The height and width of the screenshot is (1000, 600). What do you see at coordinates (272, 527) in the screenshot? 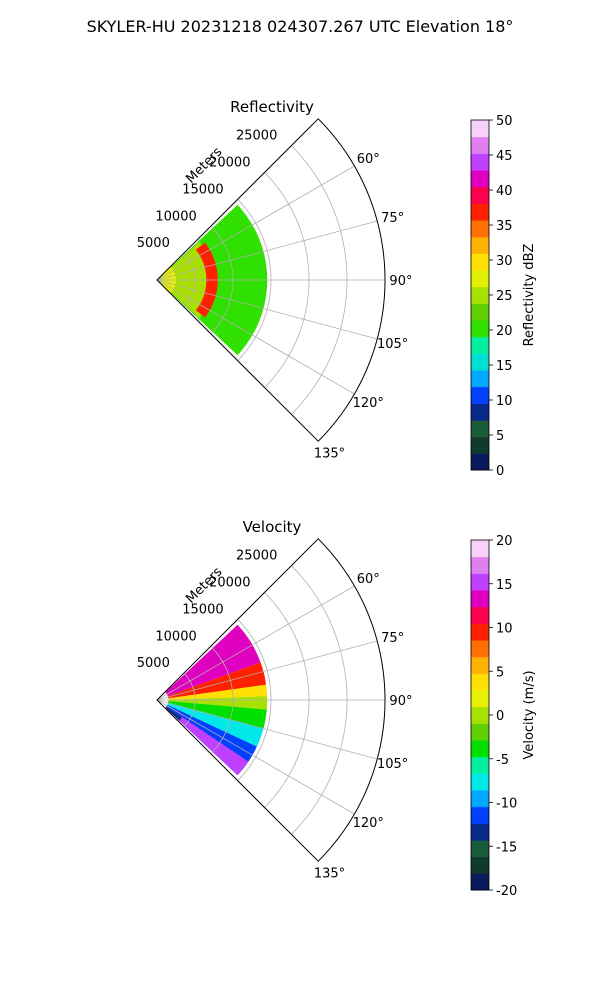
I see `panel-title: Velocity` at bounding box center [272, 527].